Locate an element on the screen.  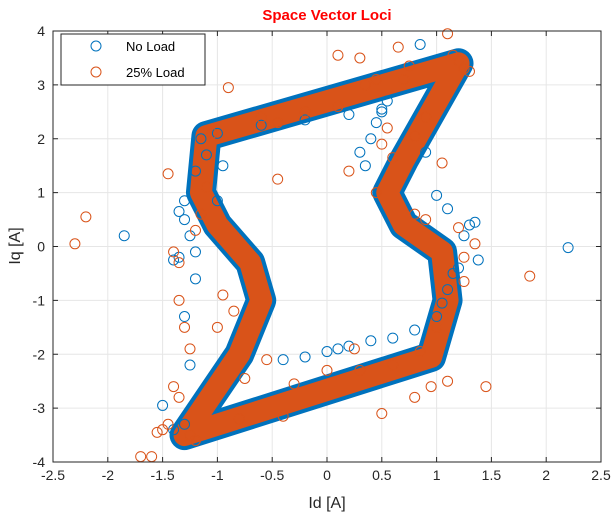
legend-marker-25-load is located at coordinates (96, 72).